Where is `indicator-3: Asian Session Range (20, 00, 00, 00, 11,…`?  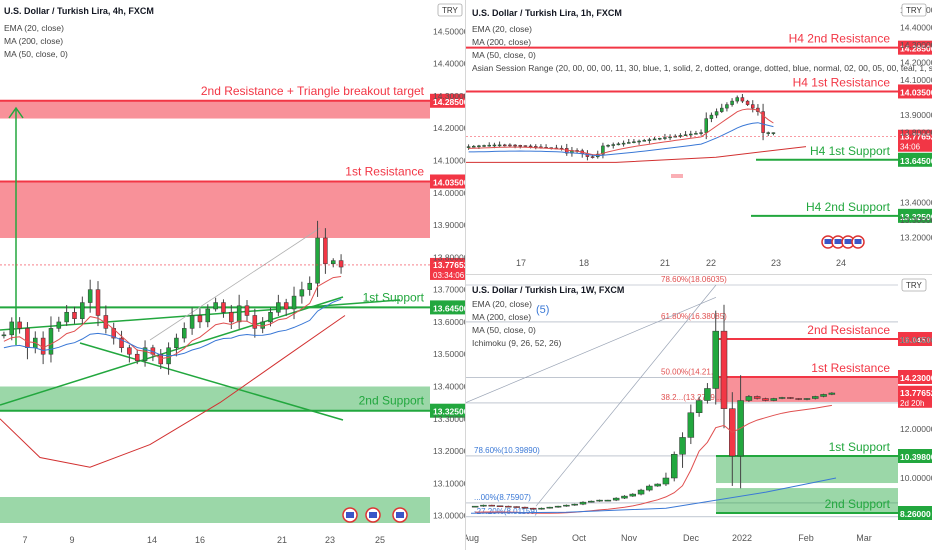
indicator-3: Asian Session Range (20, 00, 00, 00, 11,… is located at coordinates (702, 68).